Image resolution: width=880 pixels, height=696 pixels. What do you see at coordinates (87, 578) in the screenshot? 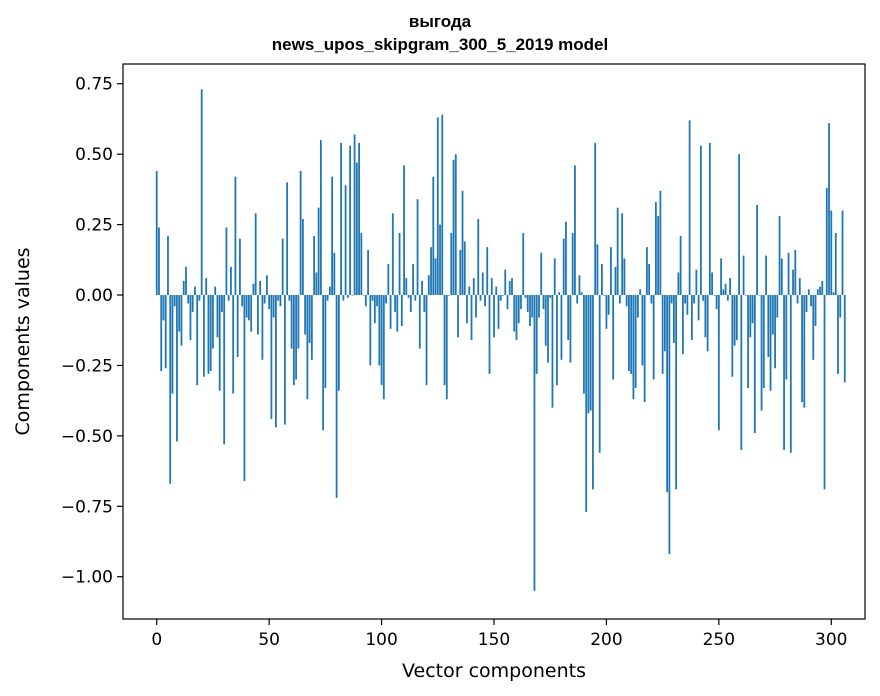
I see `y-tick-label: −1.00` at bounding box center [87, 578].